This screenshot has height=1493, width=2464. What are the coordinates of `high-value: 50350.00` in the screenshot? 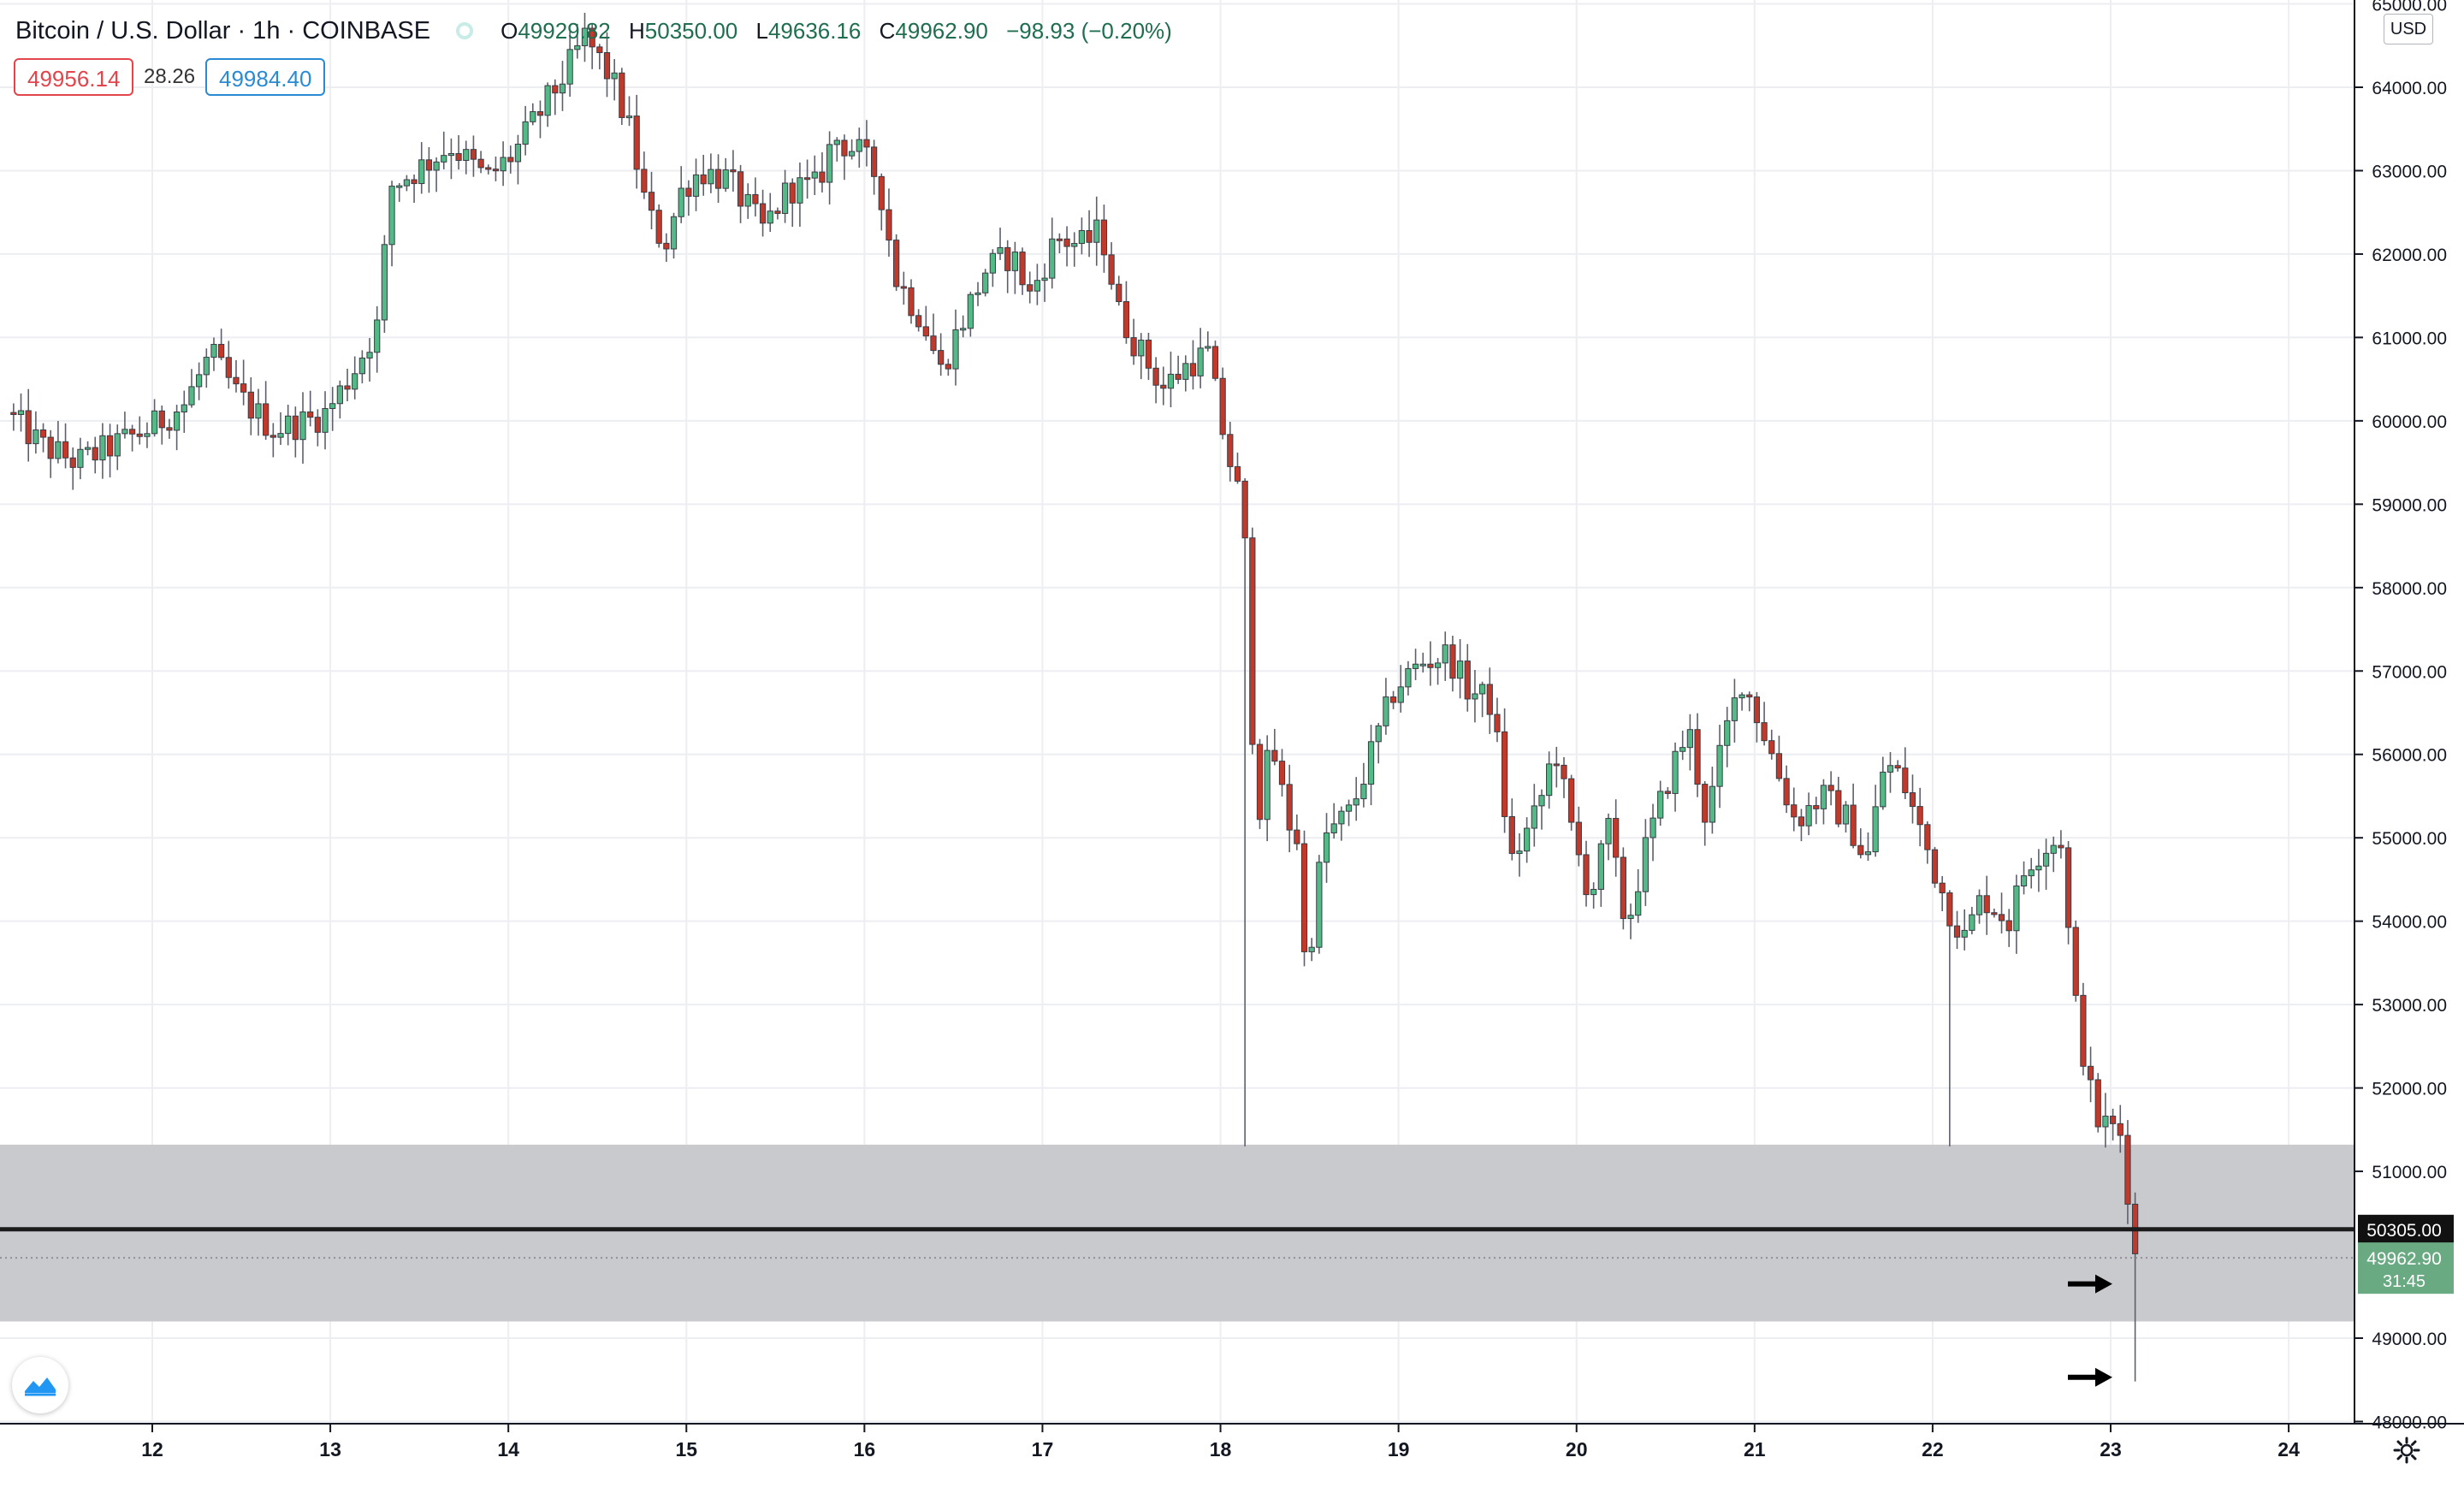 It's located at (691, 30).